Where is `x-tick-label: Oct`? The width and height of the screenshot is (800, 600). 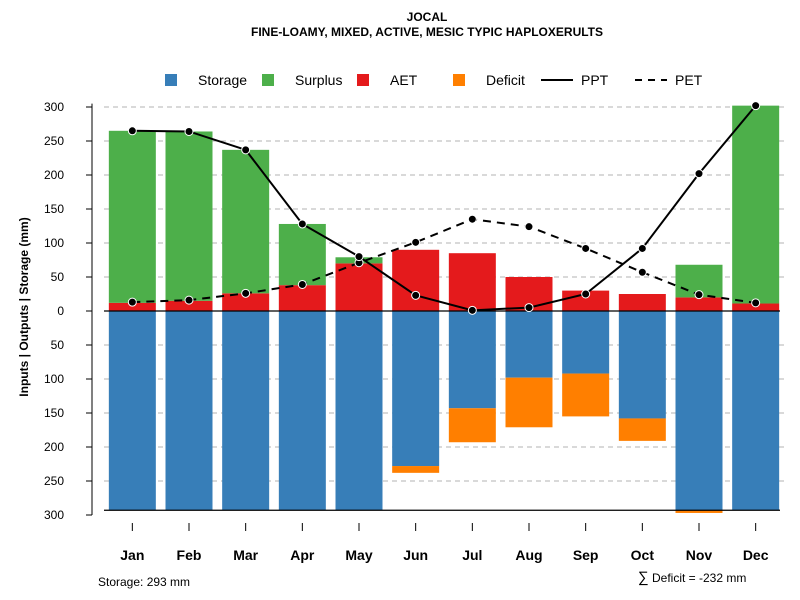 x-tick-label: Oct is located at coordinates (643, 555).